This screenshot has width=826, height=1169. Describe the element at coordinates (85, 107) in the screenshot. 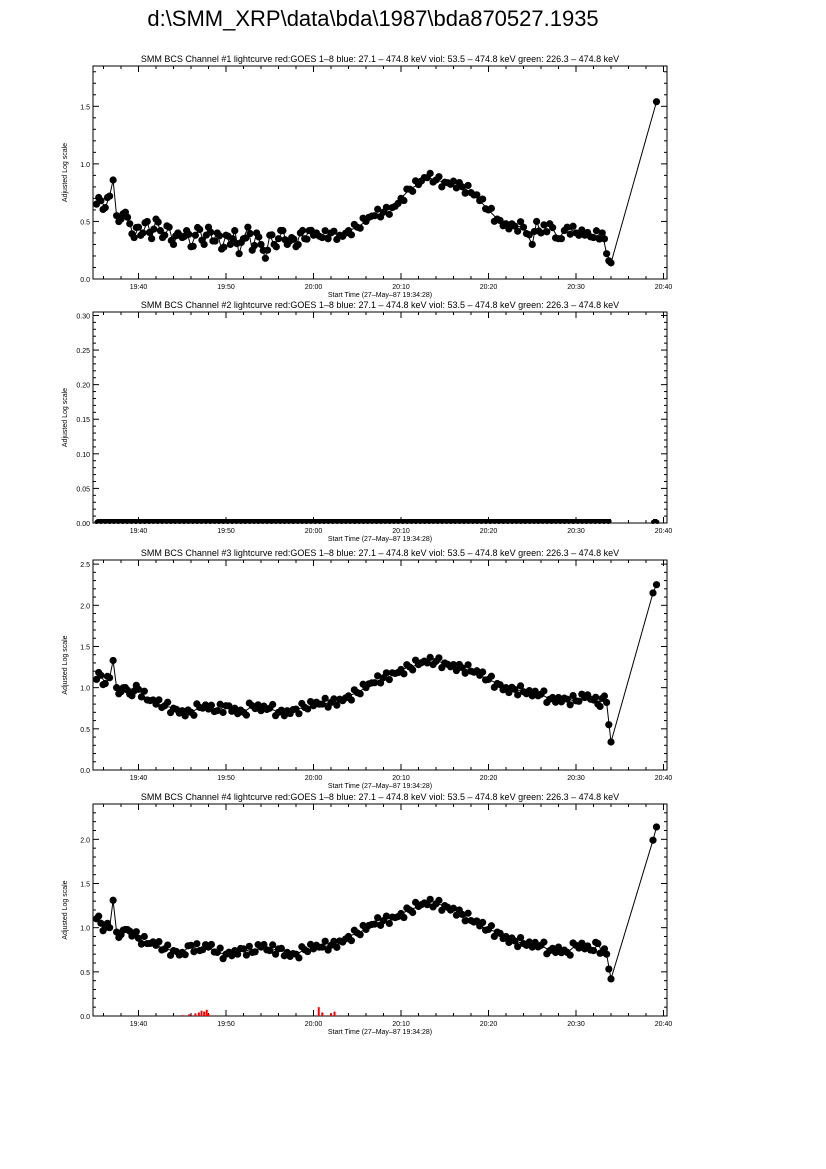

I see `y-tick-label: 1.5` at that location.